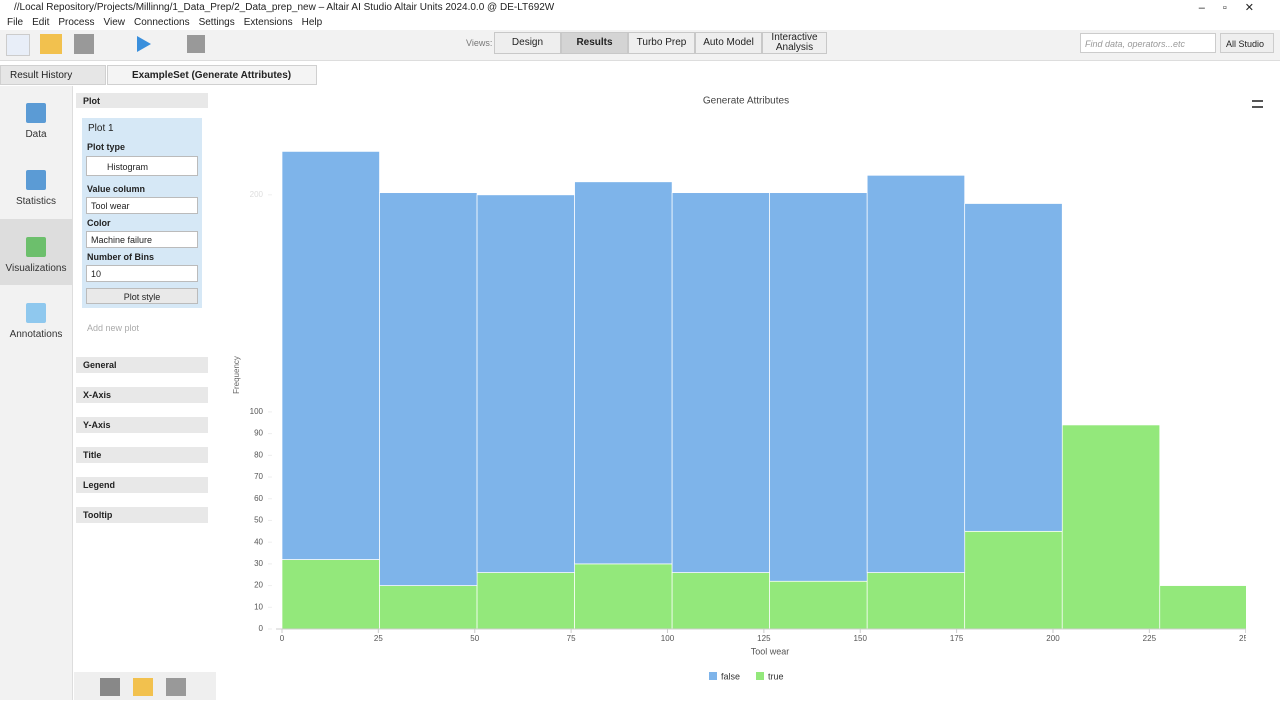  Describe the element at coordinates (142, 395) in the screenshot. I see `section-header: X-Axis` at that location.